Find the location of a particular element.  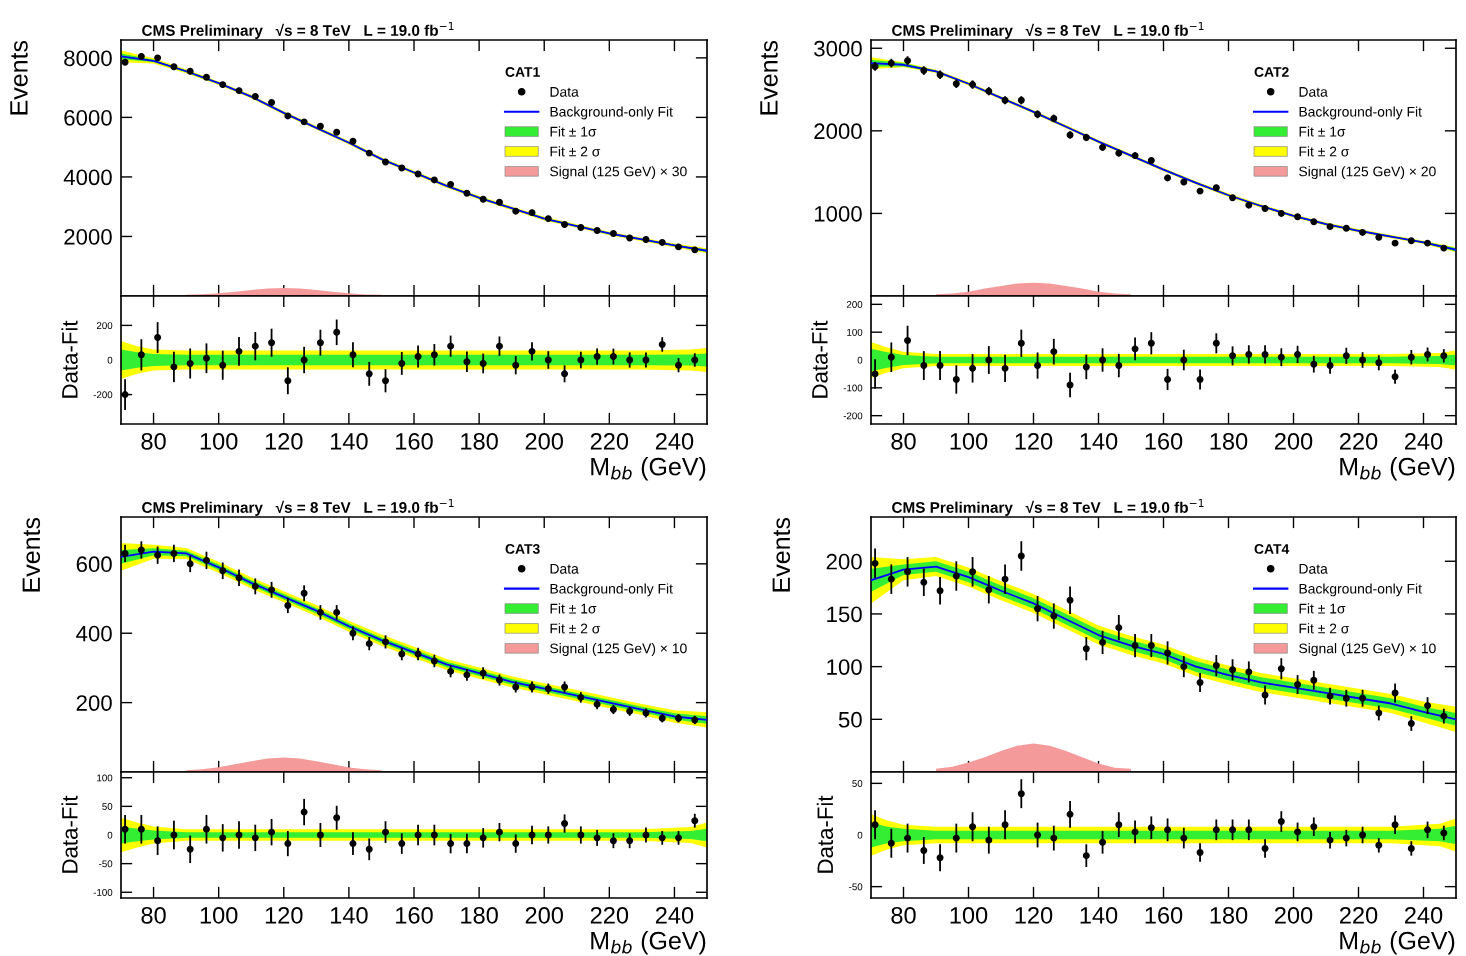

y-tick-label: 600 is located at coordinates (94, 564).